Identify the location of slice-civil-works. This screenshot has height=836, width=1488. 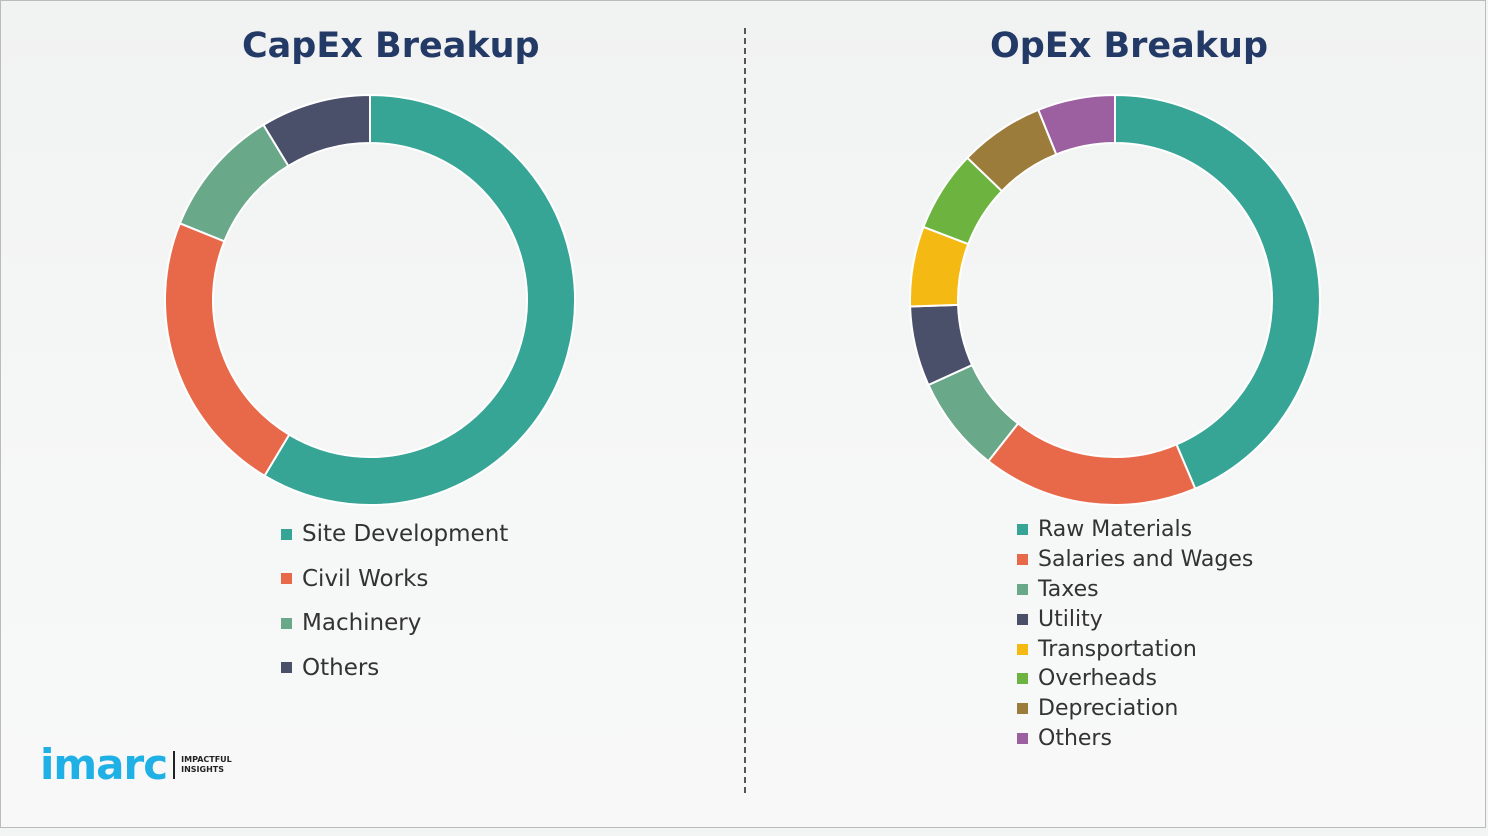
(227, 350).